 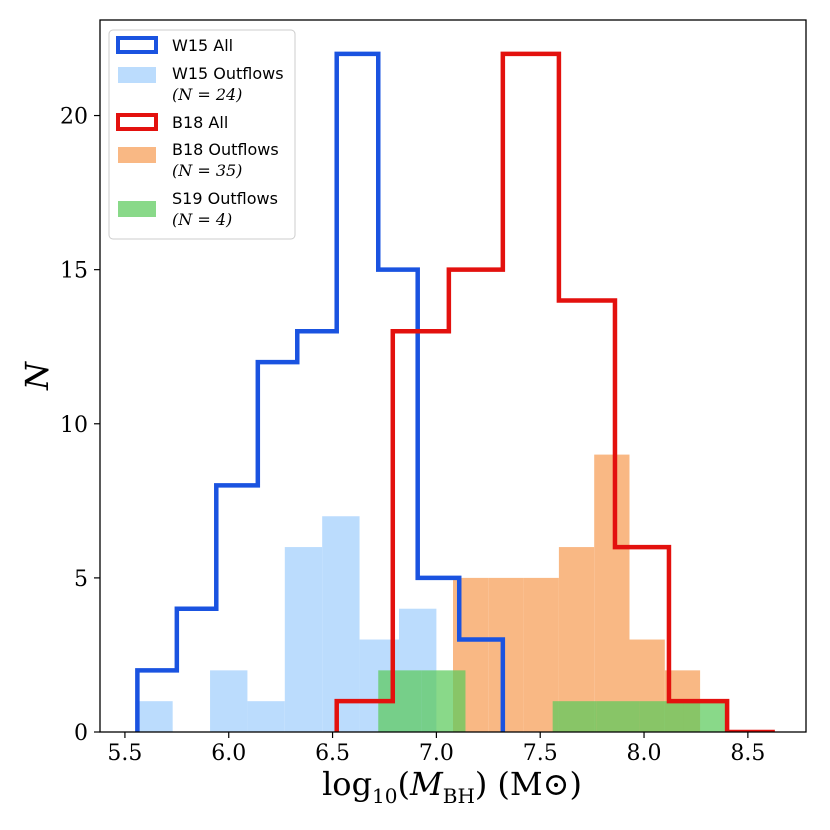 I want to click on x-axis-ticks: 5.5 6.0 6.5 7.0 7.5 8.0 8.5, so click(x=436, y=749).